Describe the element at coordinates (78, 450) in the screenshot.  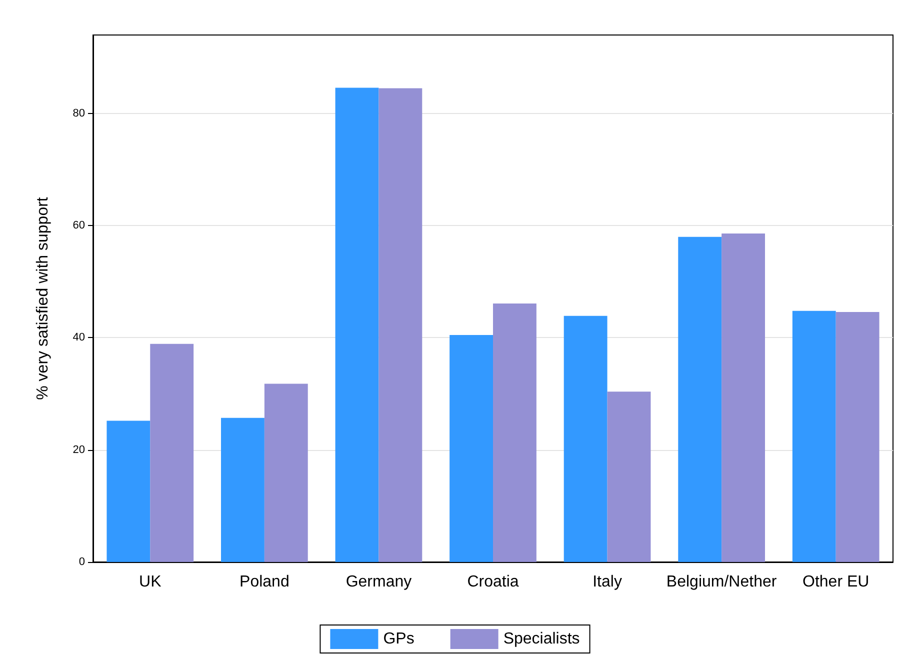
I see `y-tick-label: 20` at that location.